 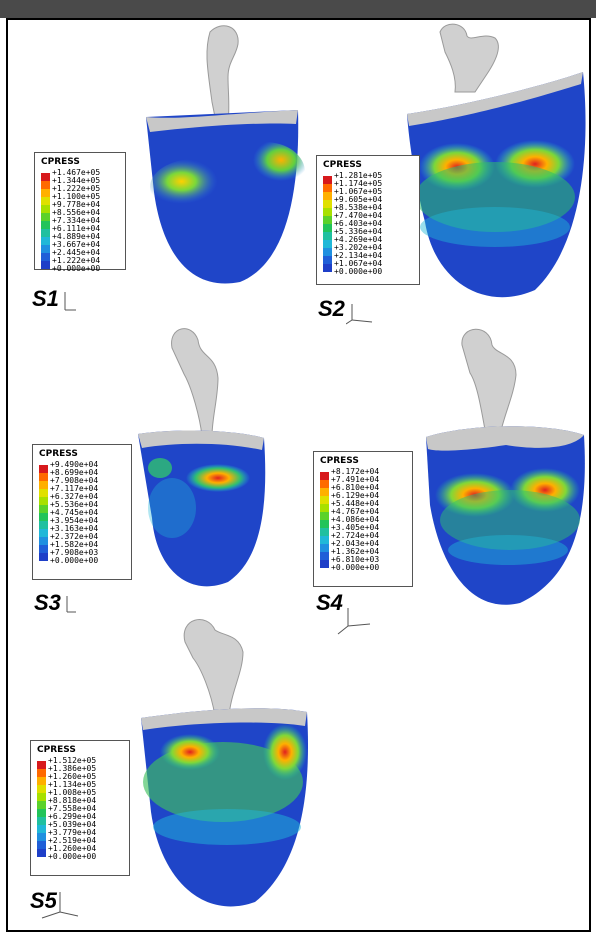 What do you see at coordinates (355, 479) in the screenshot?
I see `legend-value: +7.491e+04` at bounding box center [355, 479].